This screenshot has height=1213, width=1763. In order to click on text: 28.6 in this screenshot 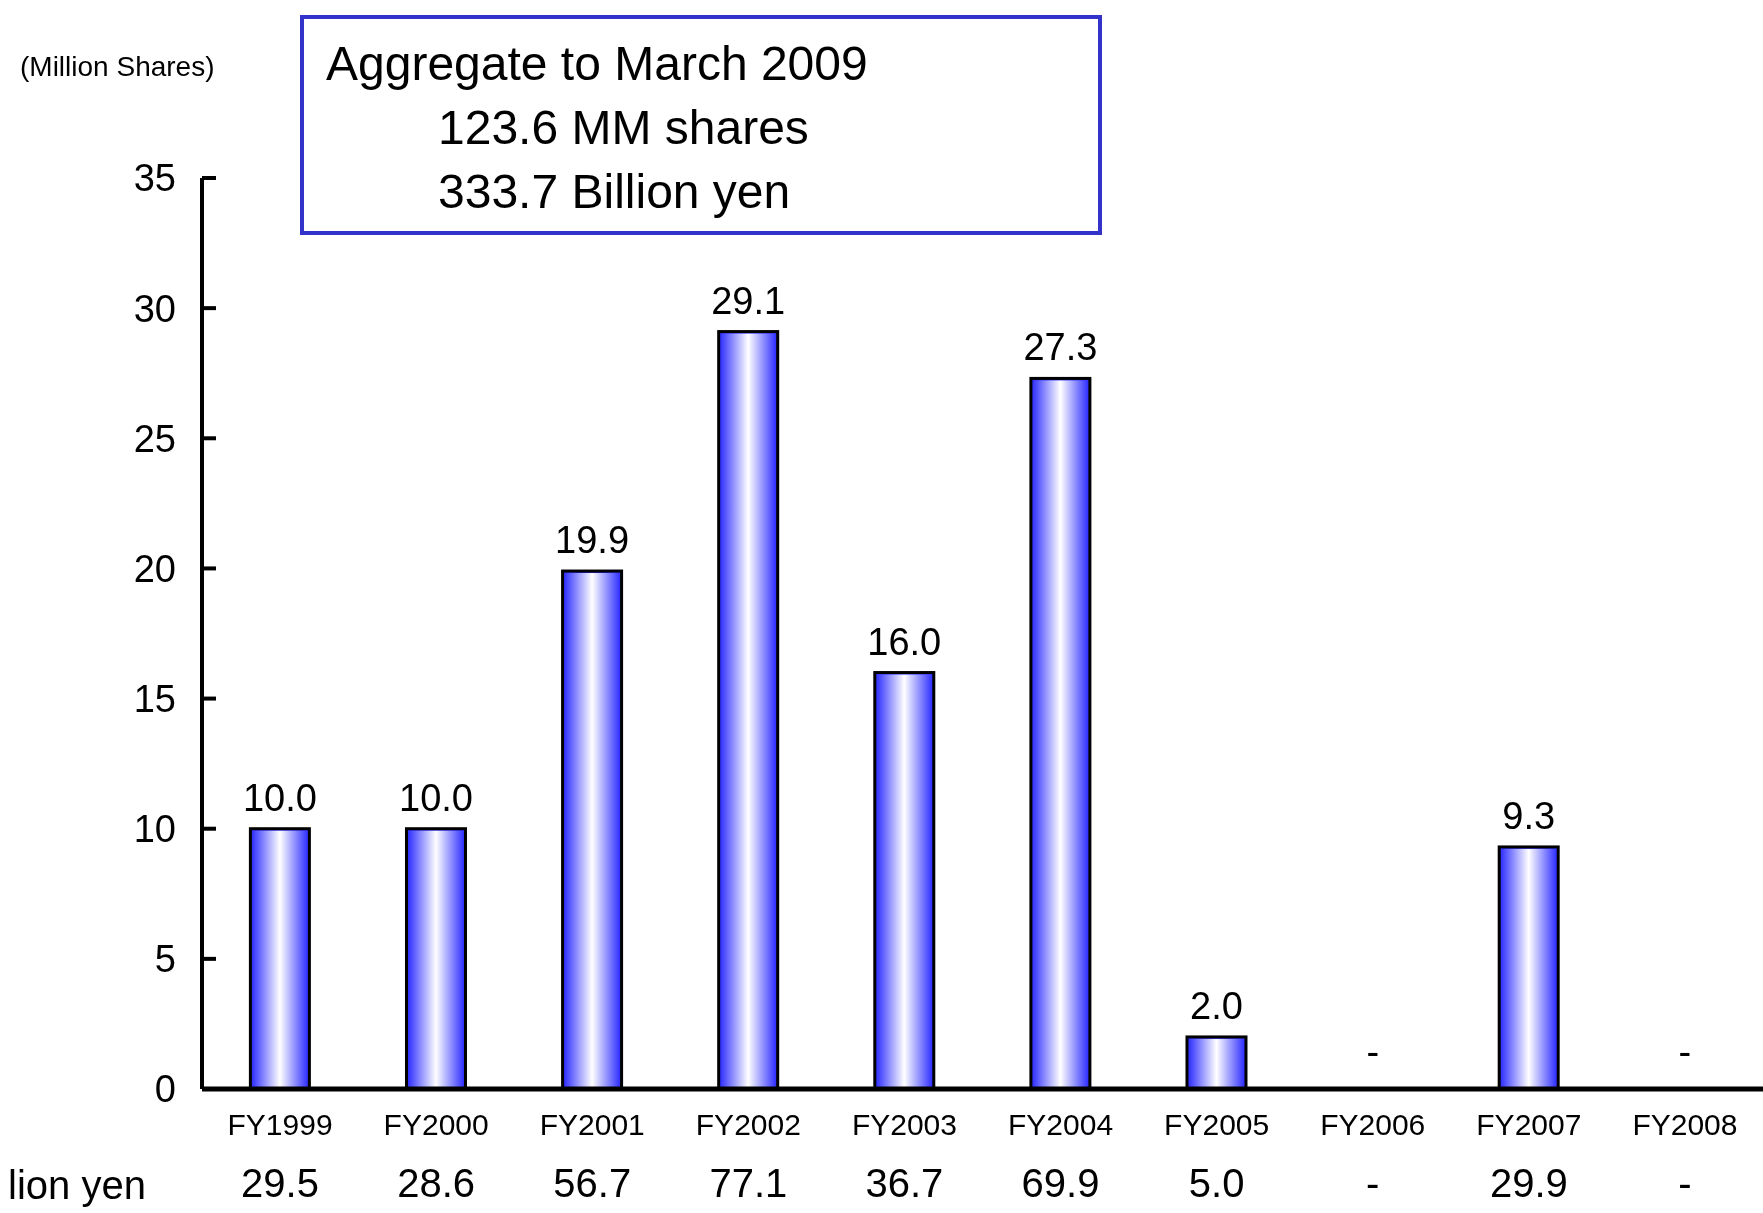, I will do `click(436, 1183)`.